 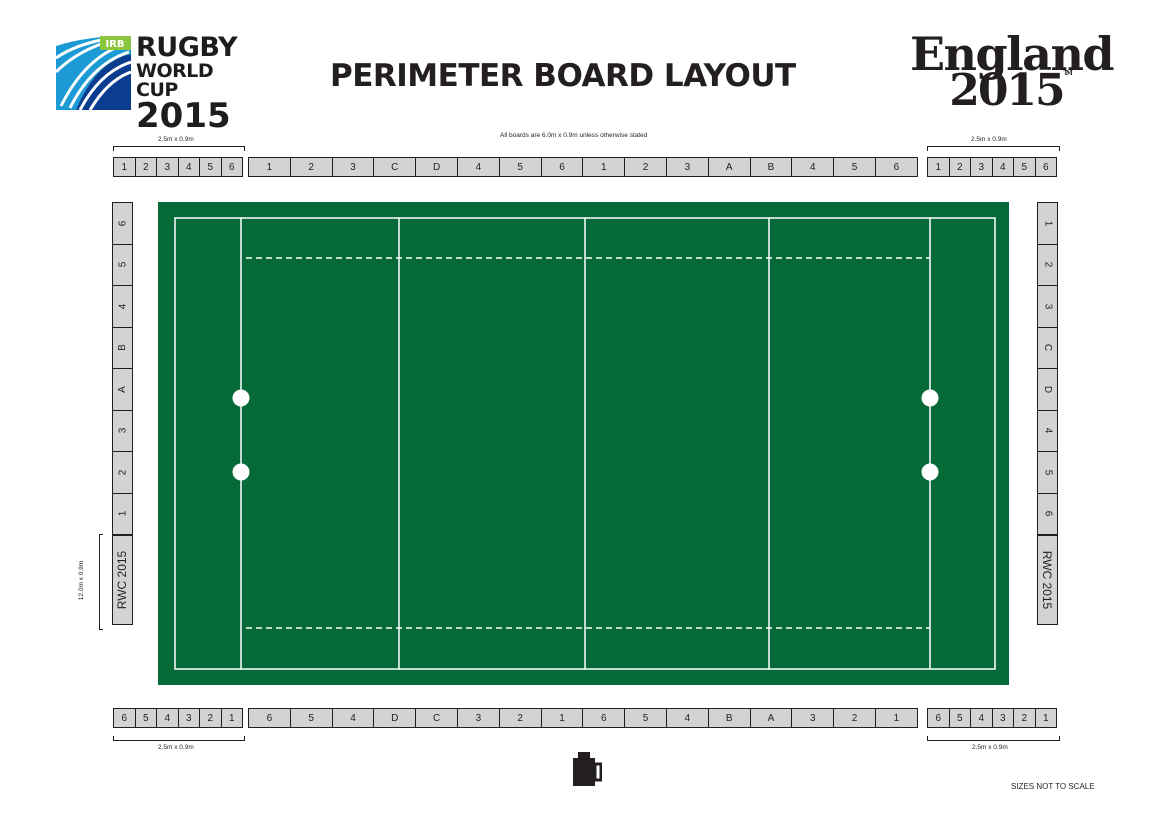 What do you see at coordinates (854, 167) in the screenshot?
I see `top-board-15: 5` at bounding box center [854, 167].